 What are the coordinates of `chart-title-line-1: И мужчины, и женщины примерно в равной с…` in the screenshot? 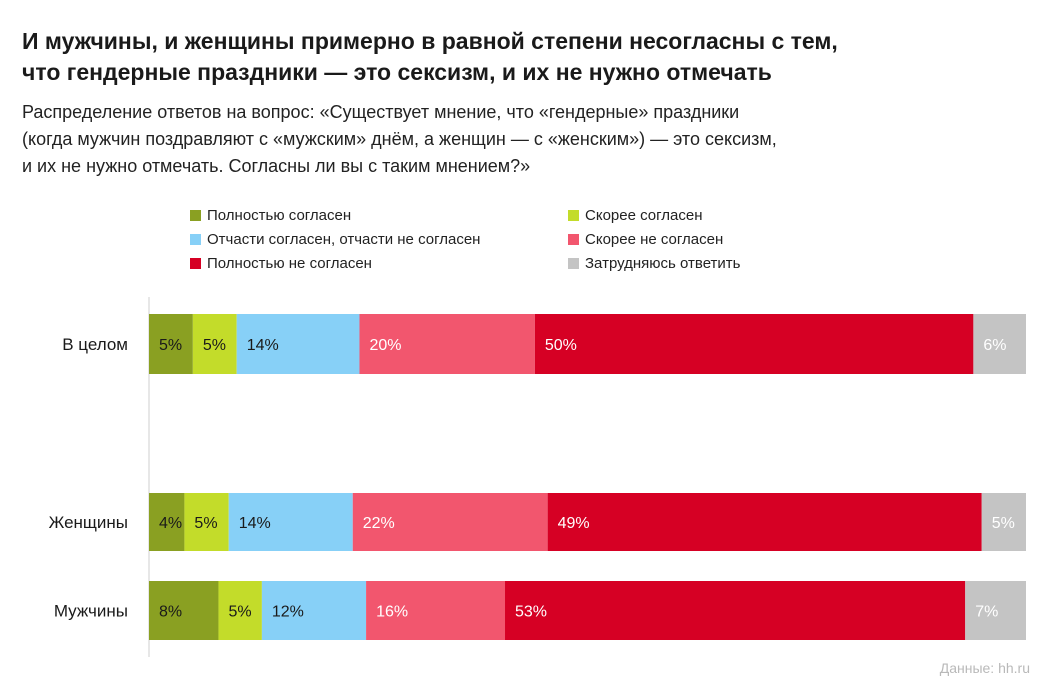 It's located at (430, 41).